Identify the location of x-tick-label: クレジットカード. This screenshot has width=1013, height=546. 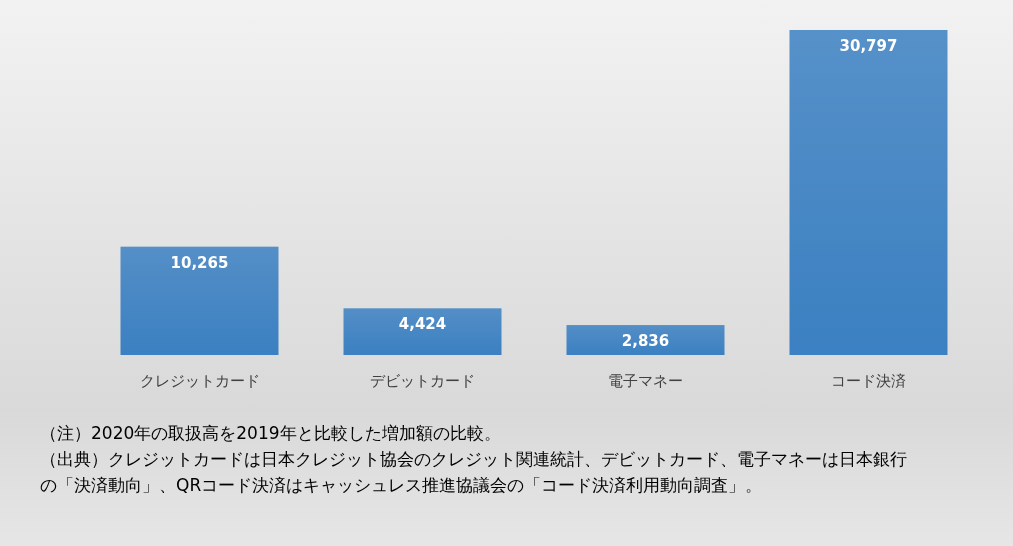
(199, 381).